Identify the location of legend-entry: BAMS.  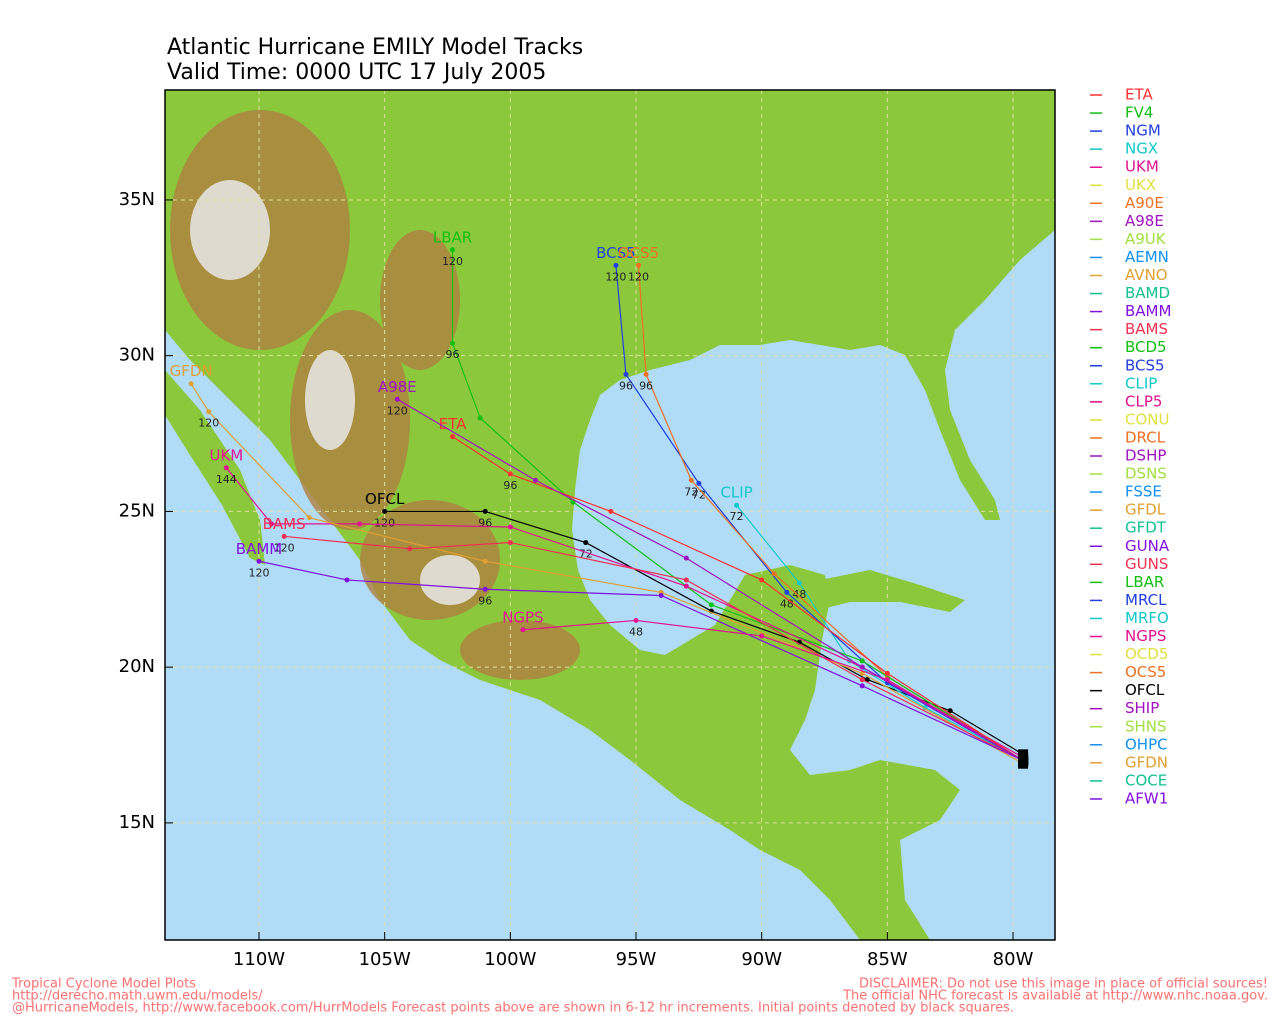
(1146, 329).